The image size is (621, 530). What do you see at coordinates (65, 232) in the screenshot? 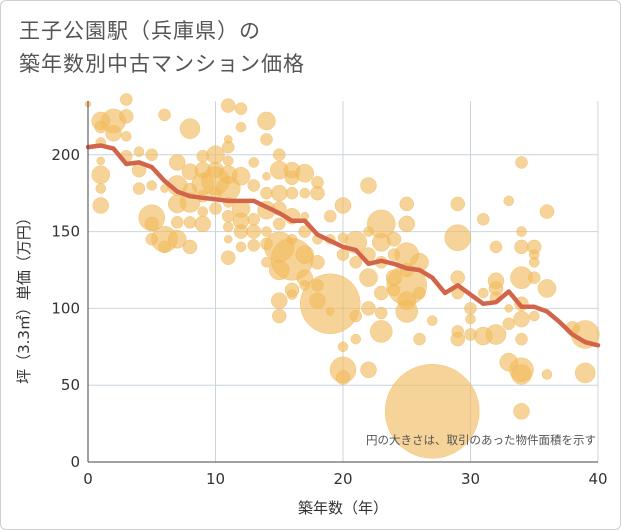
I see `y-tick-label: 150` at bounding box center [65, 232].